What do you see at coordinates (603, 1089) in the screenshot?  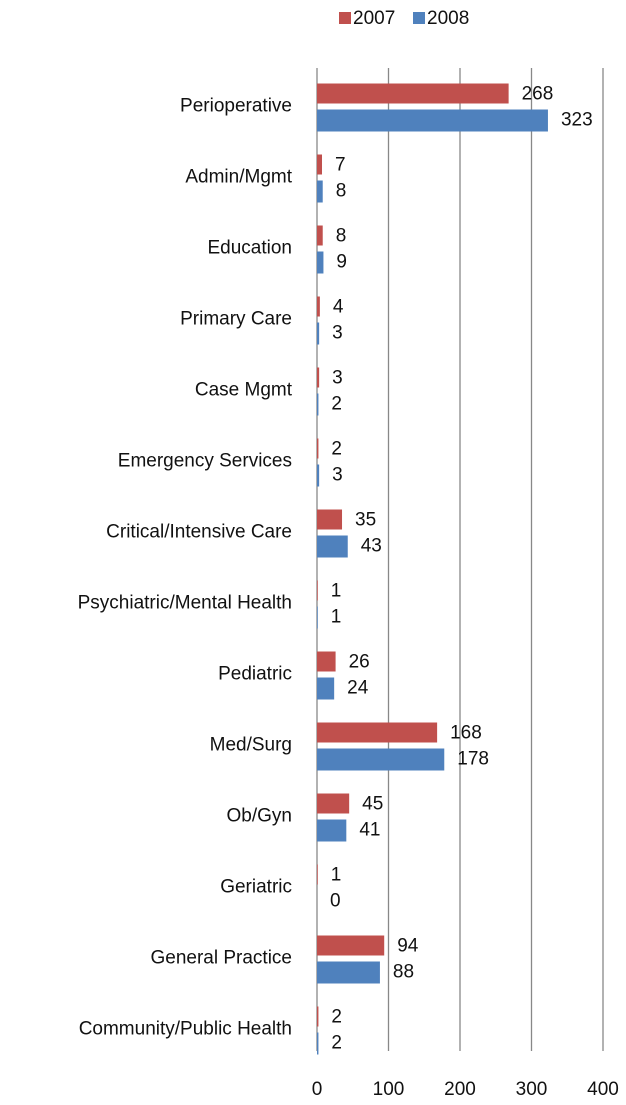 I see `x-tick-label: 400` at bounding box center [603, 1089].